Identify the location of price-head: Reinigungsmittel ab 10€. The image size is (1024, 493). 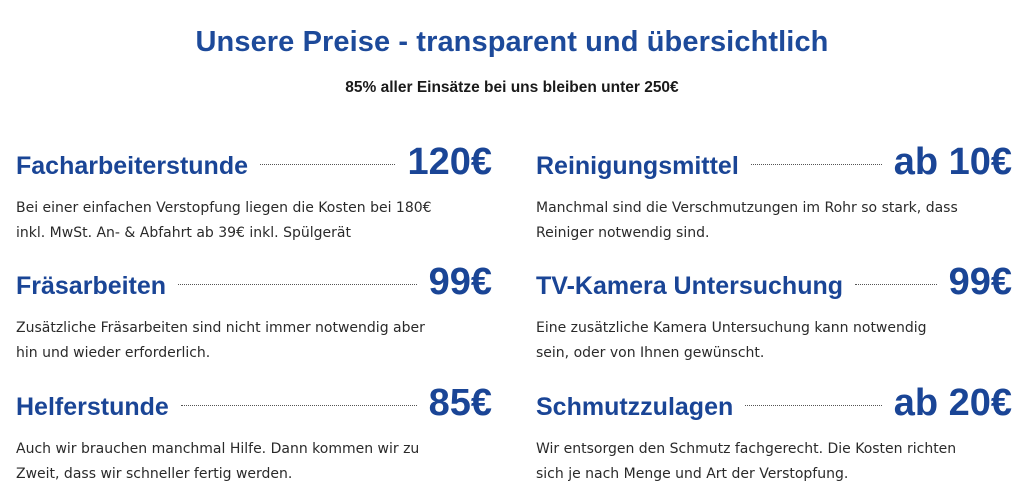
(774, 162).